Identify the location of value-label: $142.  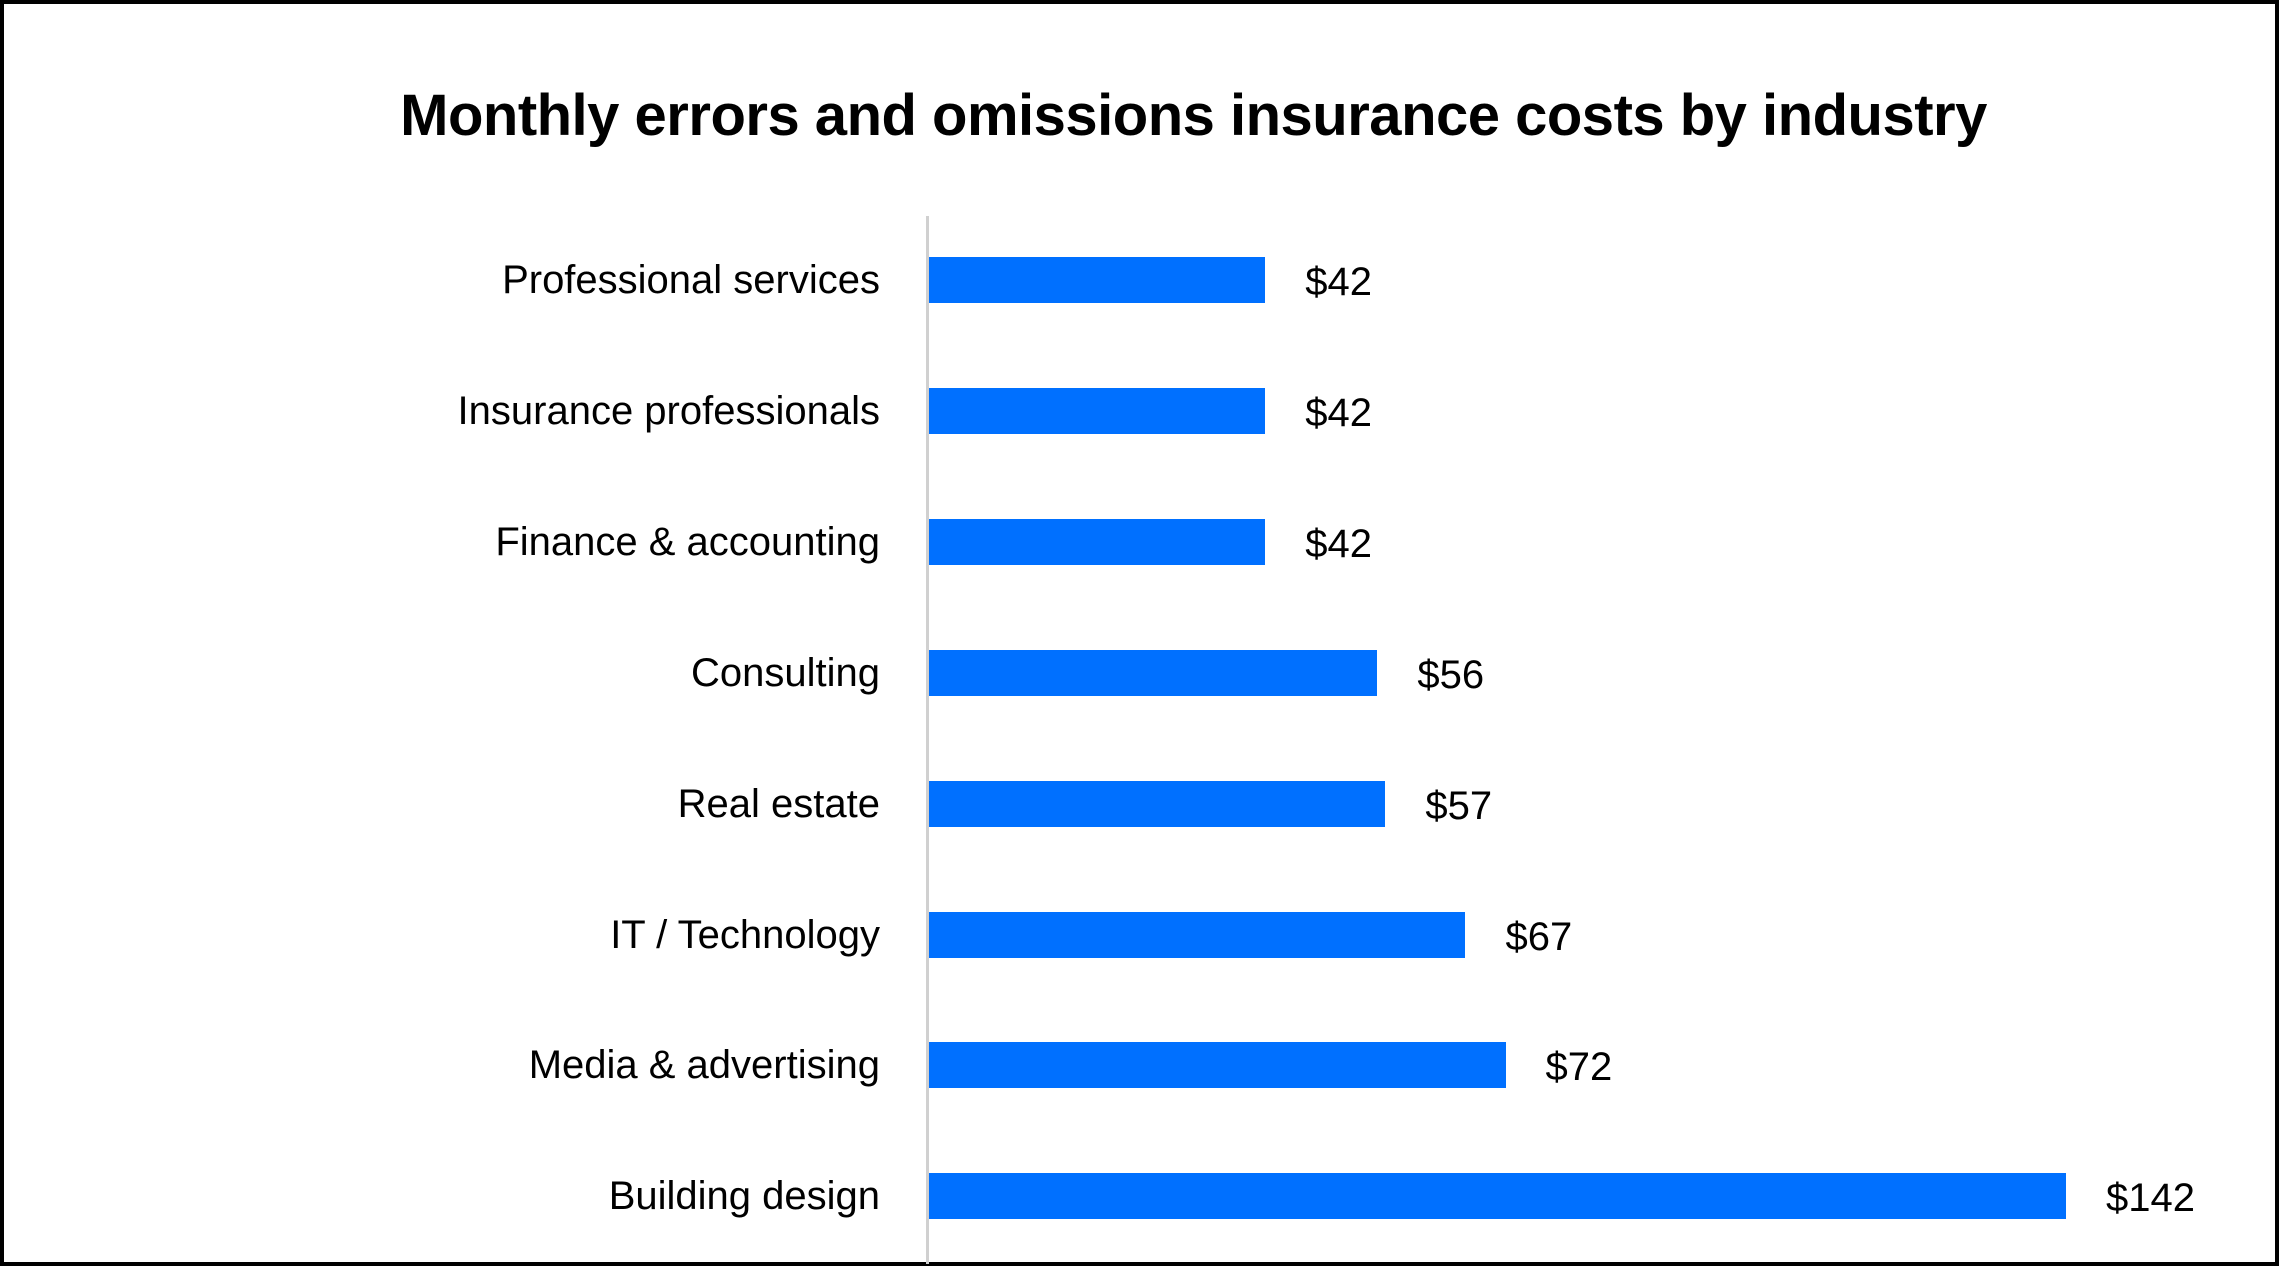
(2150, 1198).